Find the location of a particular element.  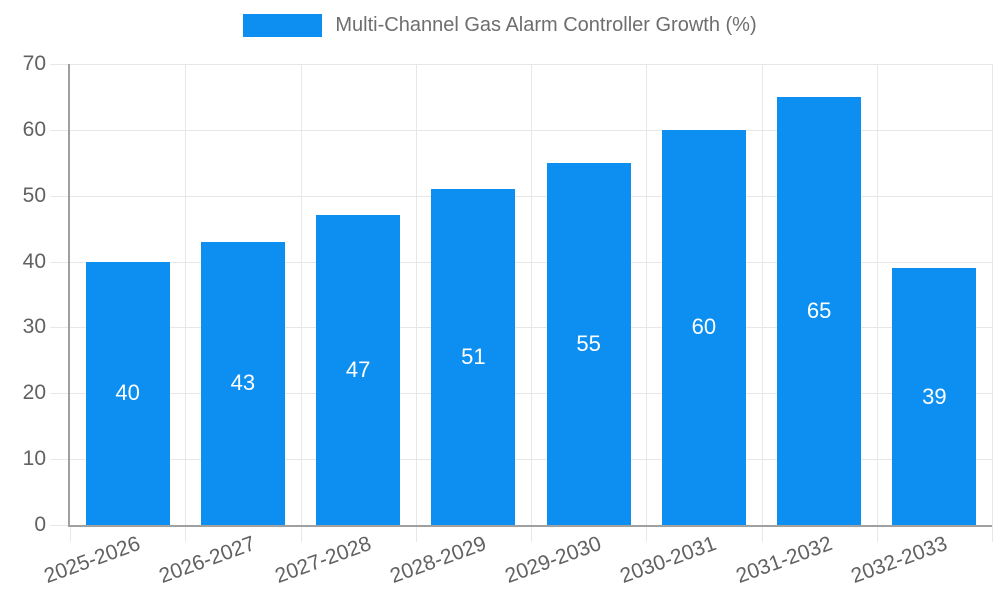

y-axis-tick-label: 70 is located at coordinates (34, 63).